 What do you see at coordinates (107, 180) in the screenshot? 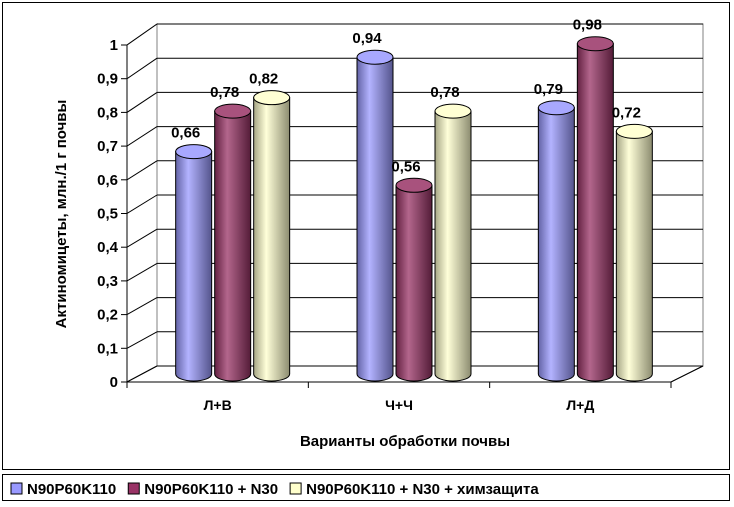
I see `y-tick-label: 0,6` at bounding box center [107, 180].